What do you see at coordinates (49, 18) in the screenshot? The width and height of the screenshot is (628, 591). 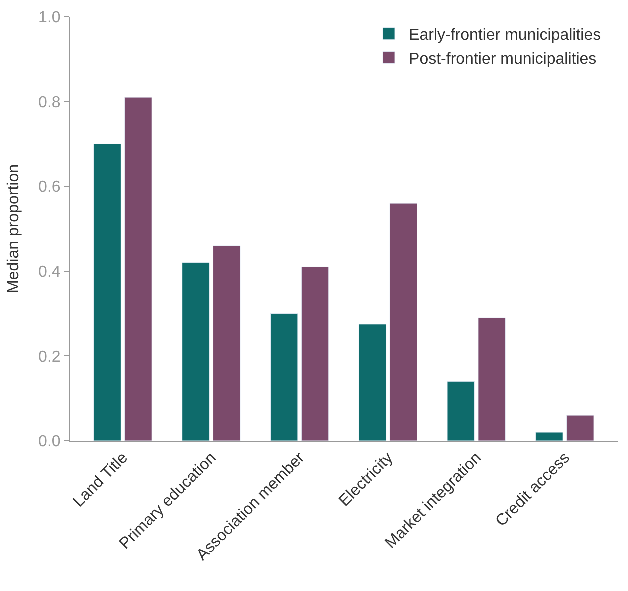 I see `y-tick-label: 1.0` at bounding box center [49, 18].